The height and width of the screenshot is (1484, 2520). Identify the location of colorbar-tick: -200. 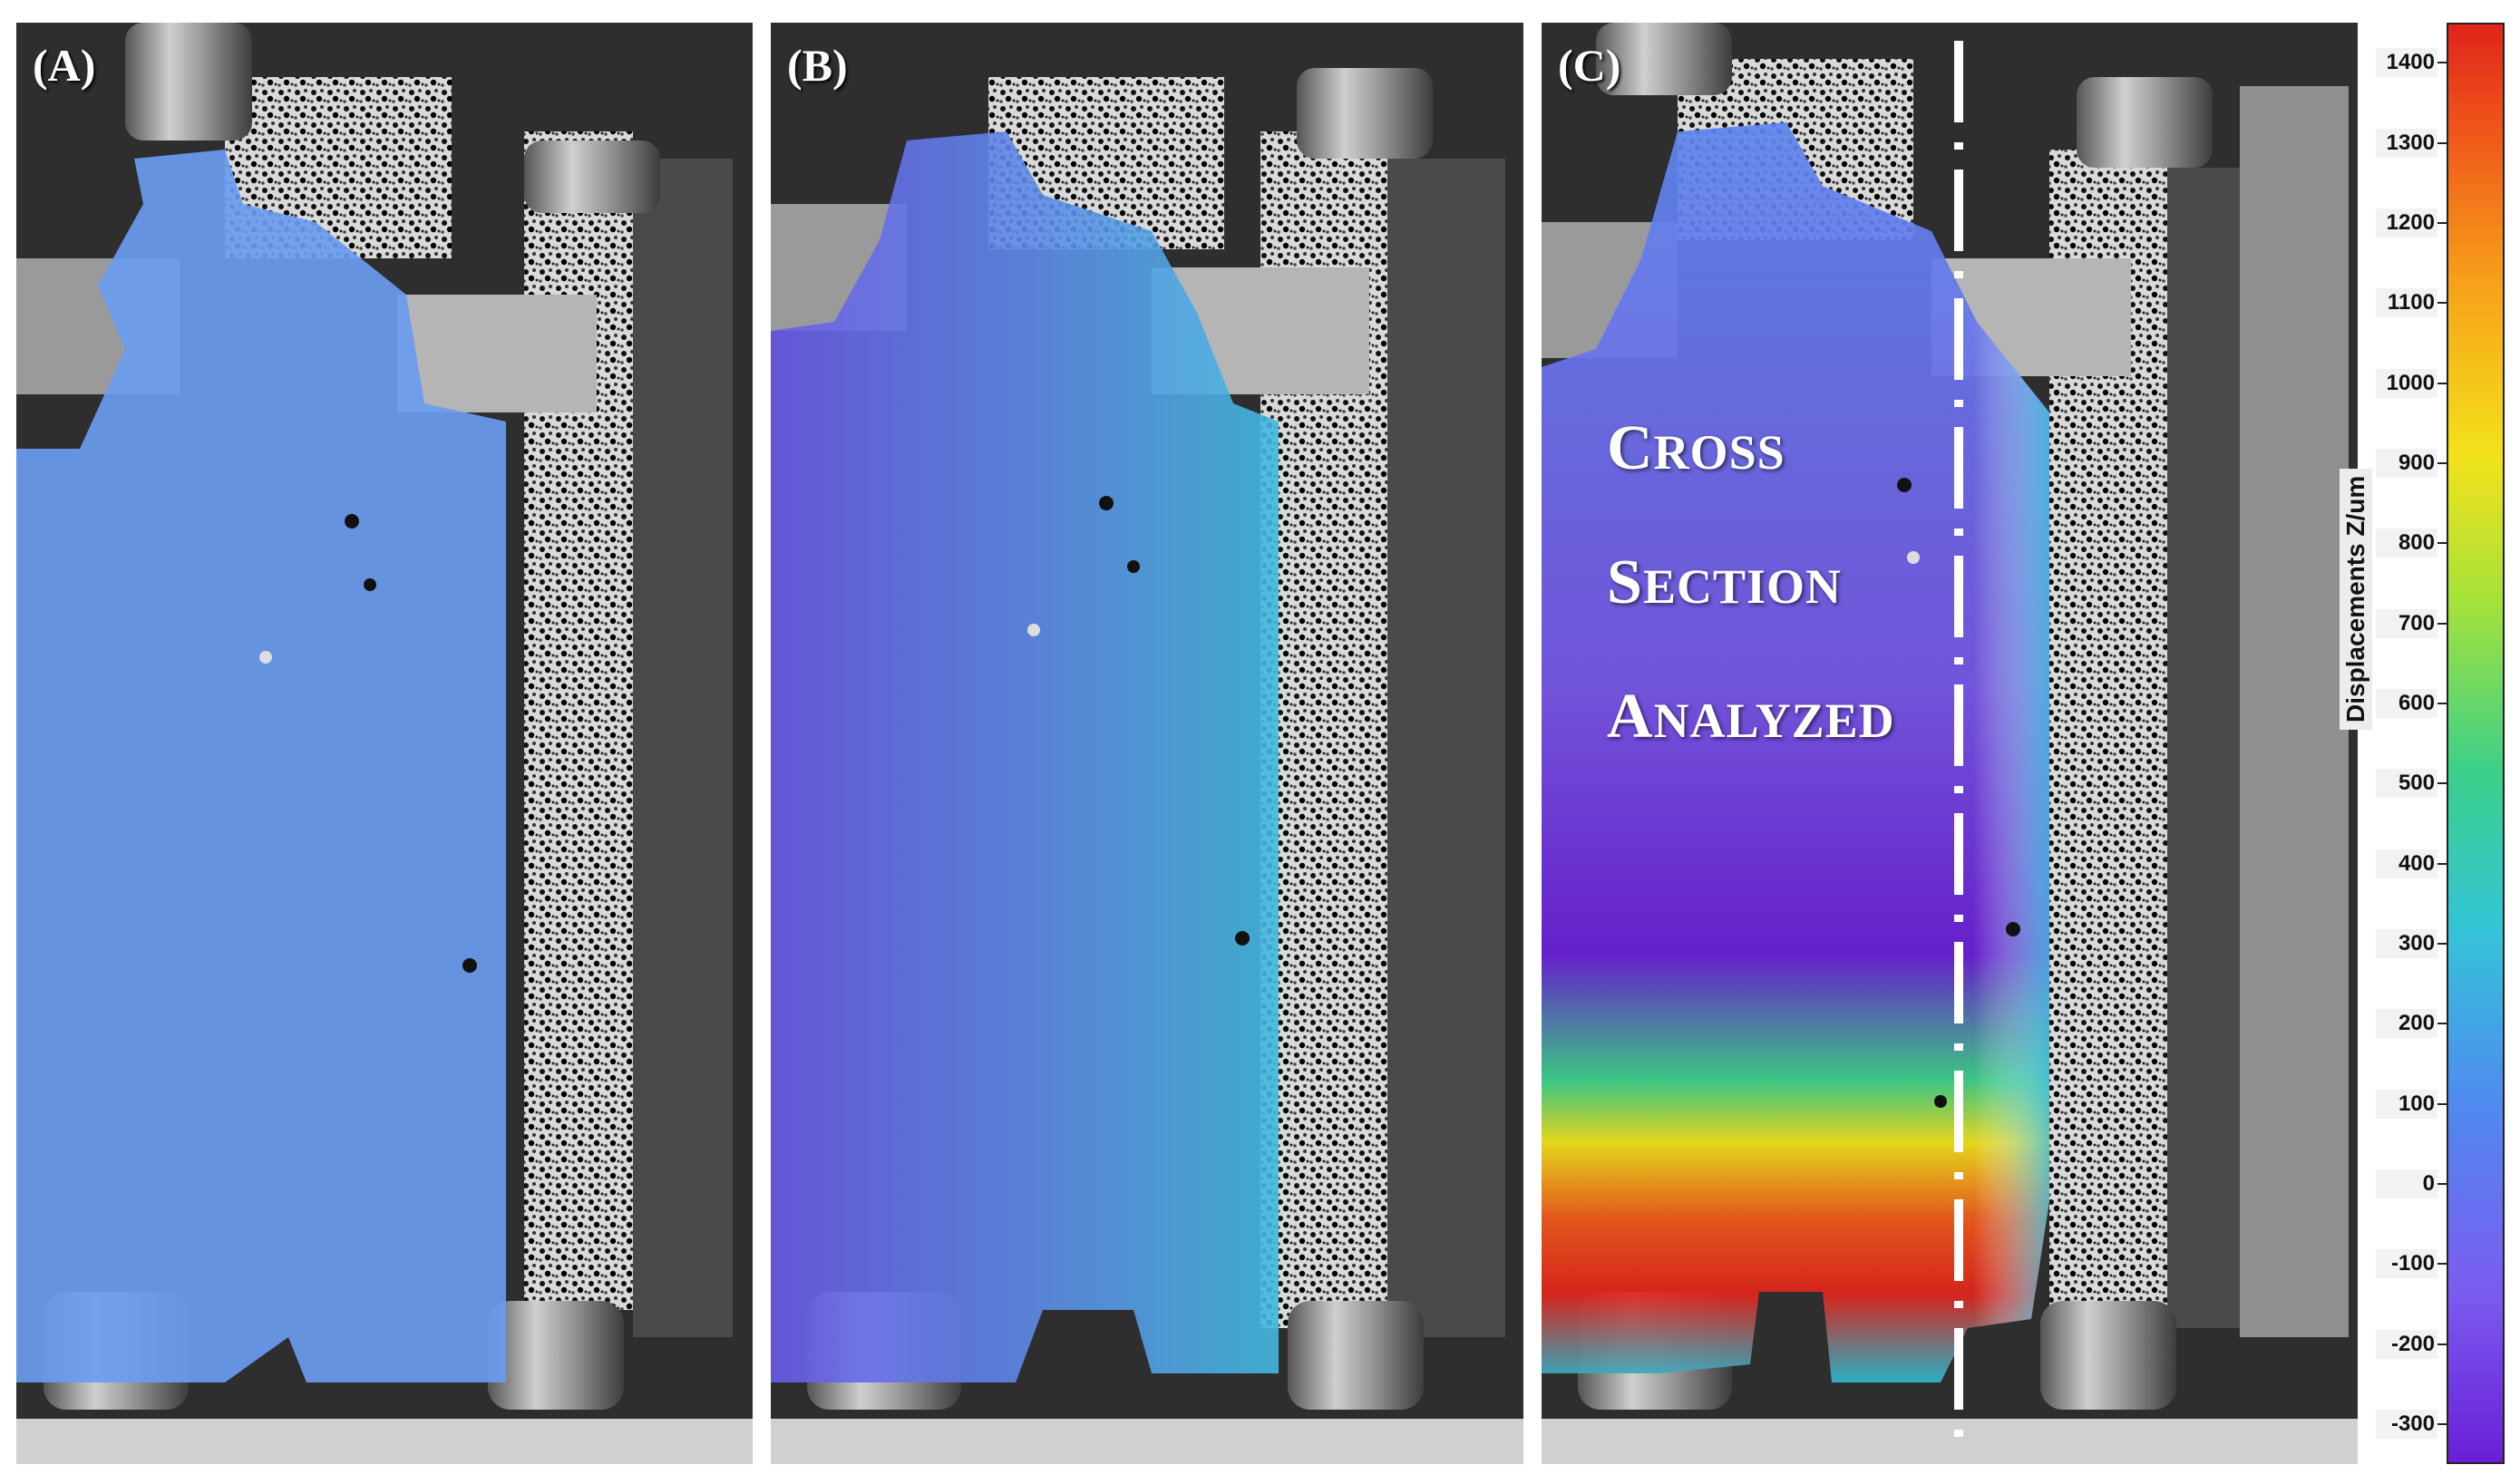
(2412, 1344).